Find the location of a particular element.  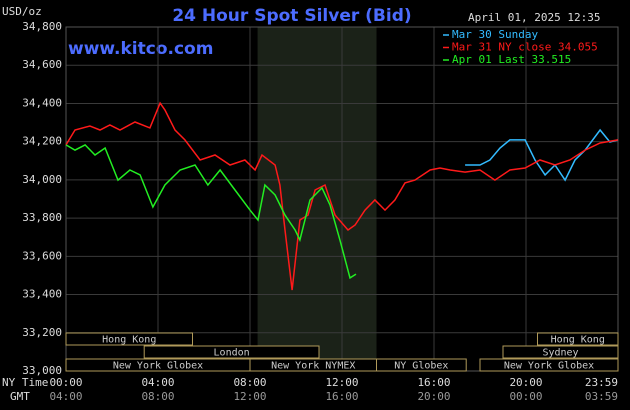

y-tick-label: 34,400 is located at coordinates (42, 102).